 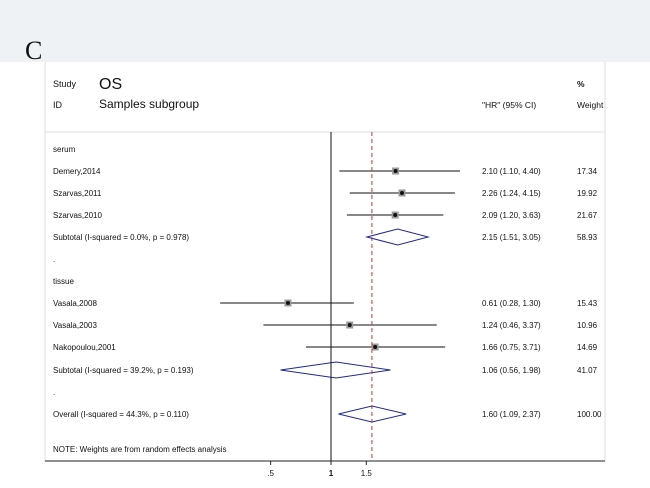 What do you see at coordinates (63, 281) in the screenshot?
I see `row-label-6: tissue` at bounding box center [63, 281].